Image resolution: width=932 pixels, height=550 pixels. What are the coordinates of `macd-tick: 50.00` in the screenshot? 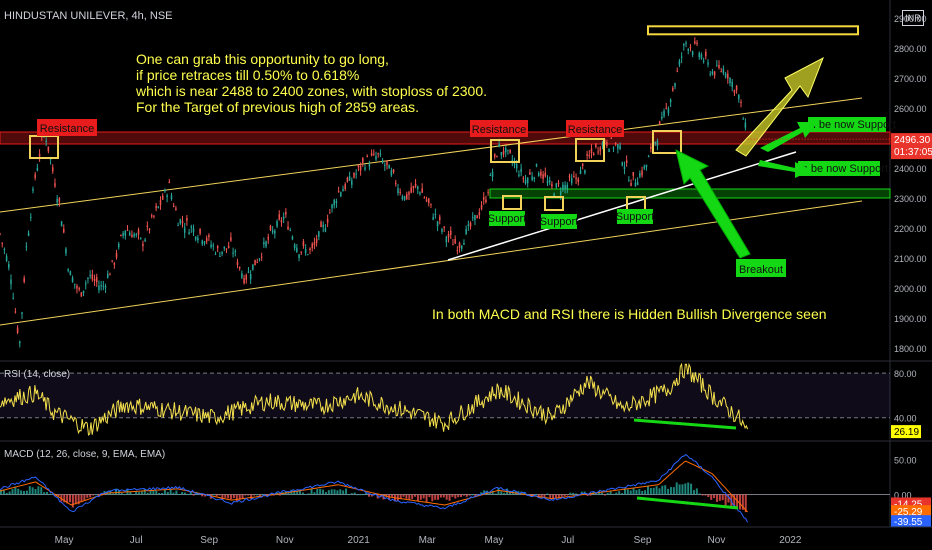 It's located at (905, 461).